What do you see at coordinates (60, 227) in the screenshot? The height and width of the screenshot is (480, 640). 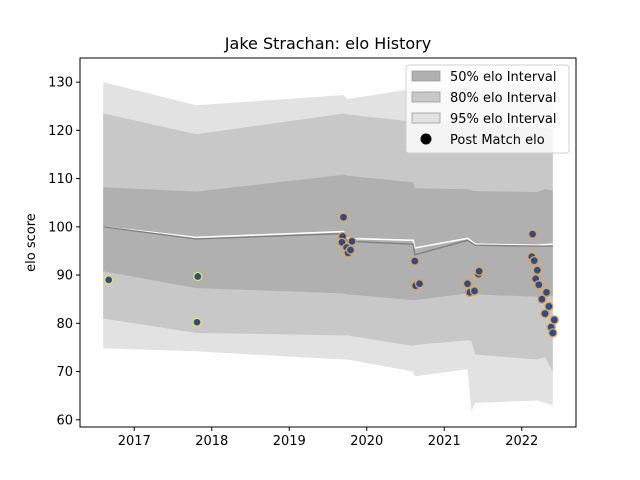 I see `y-tick-label: 100` at bounding box center [60, 227].